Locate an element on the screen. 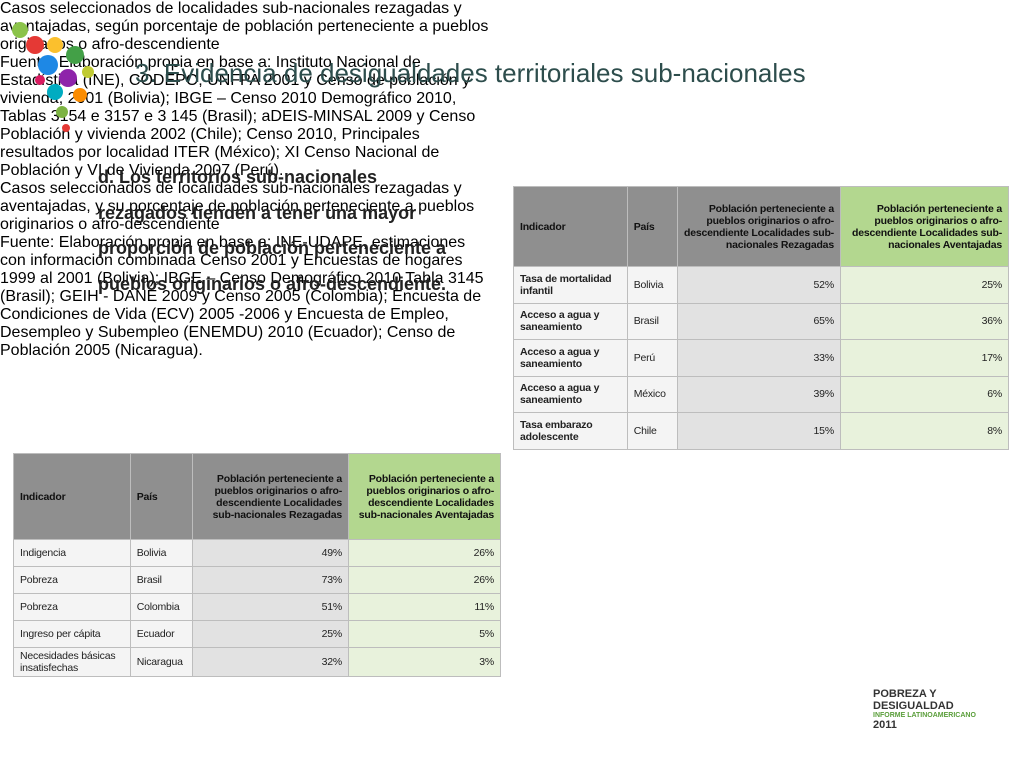 This screenshot has width=1024, height=768. table-cell: Nicaragua is located at coordinates (161, 662).